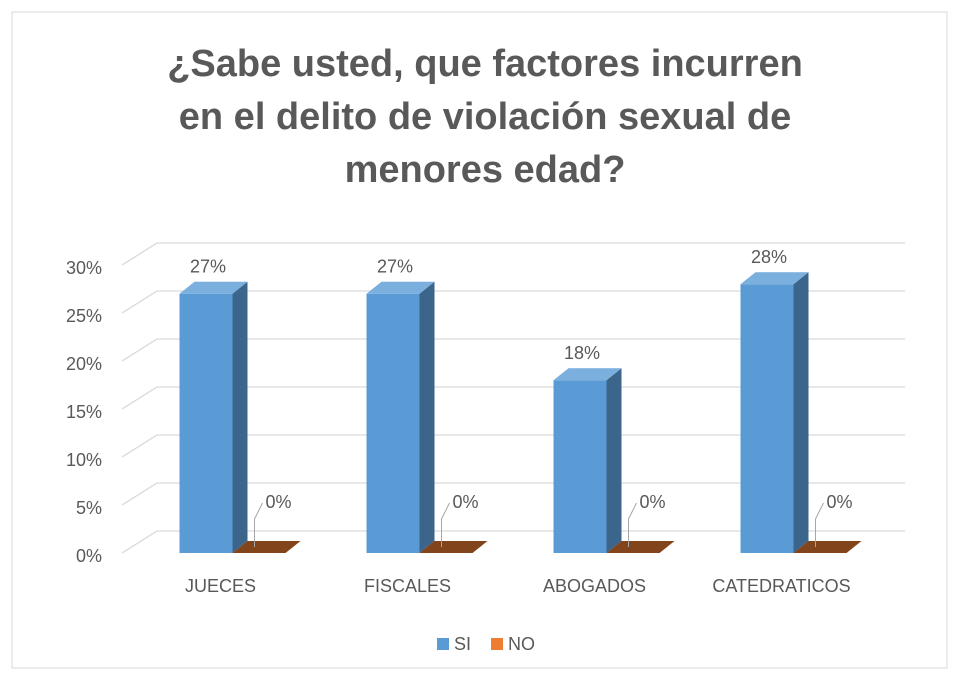 Image resolution: width=954 pixels, height=673 pixels. Describe the element at coordinates (84, 460) in the screenshot. I see `y-tick-label: 10%` at that location.